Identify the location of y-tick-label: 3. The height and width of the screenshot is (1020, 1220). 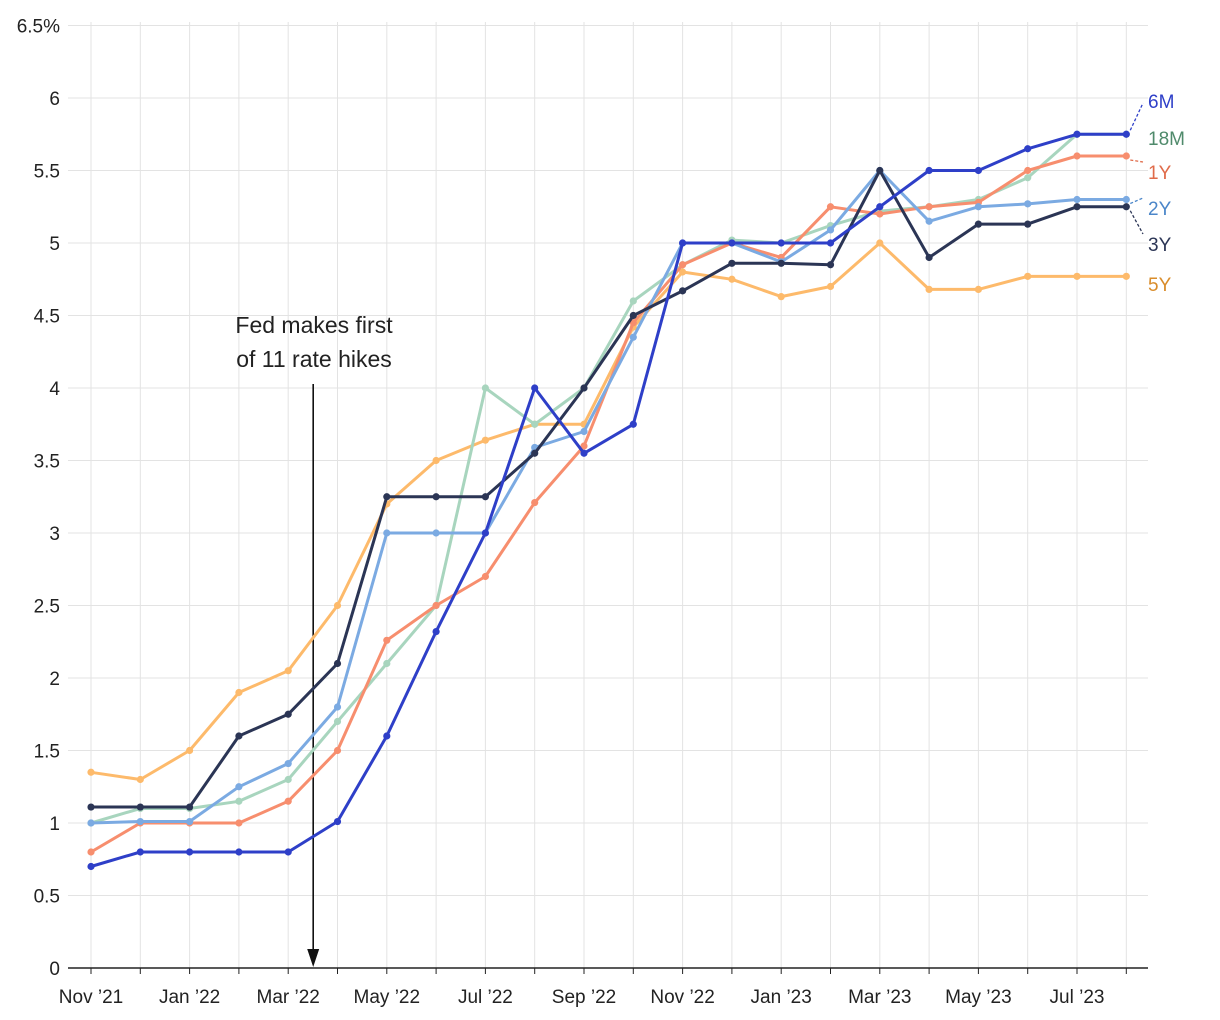
(54, 534).